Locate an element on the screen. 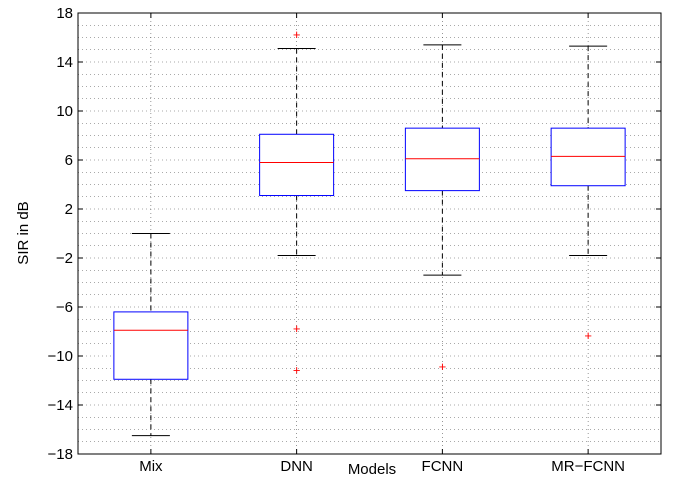  x-tick-label: Mix is located at coordinates (151, 466).